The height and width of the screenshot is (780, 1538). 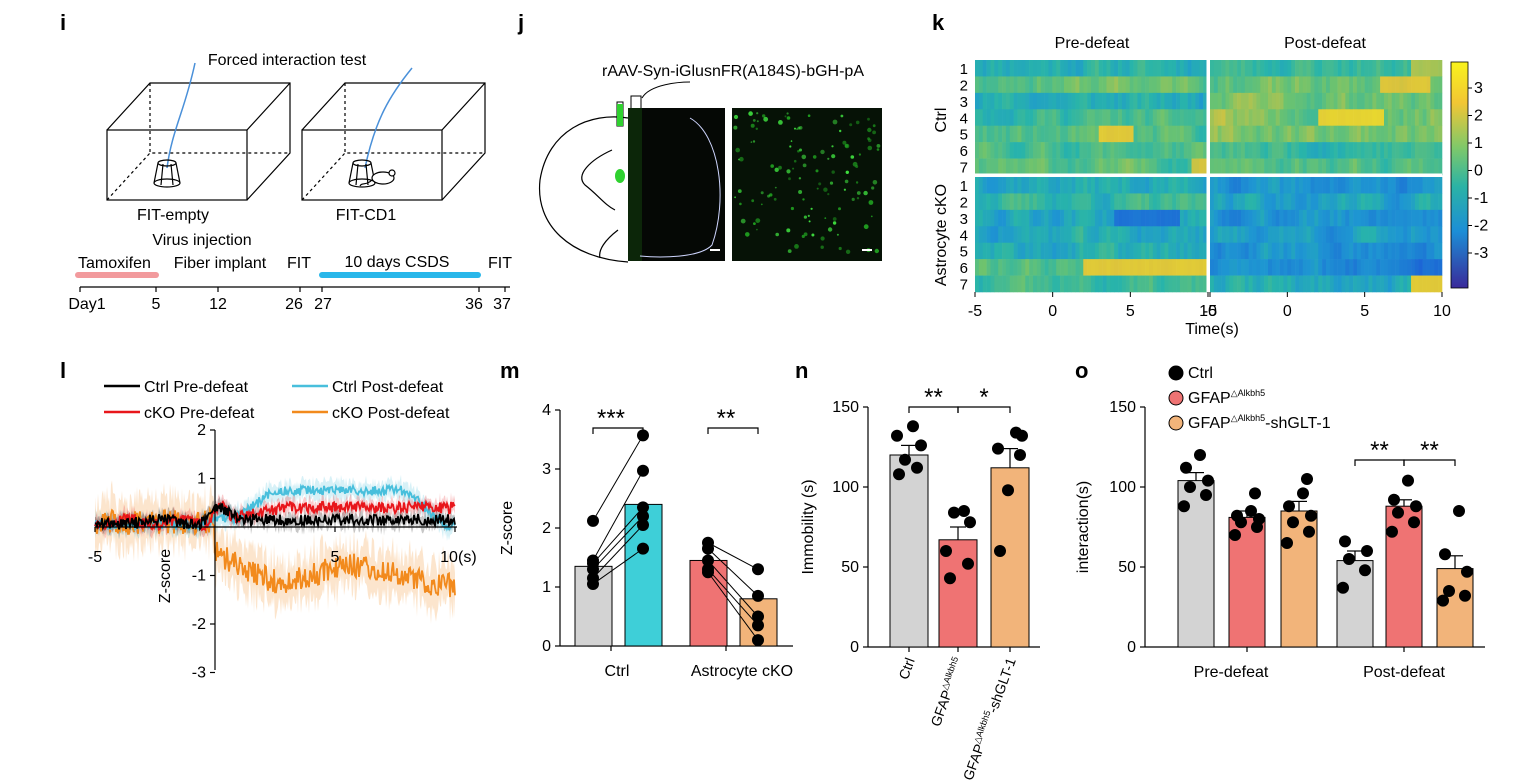 What do you see at coordinates (294, 304) in the screenshot?
I see `timeline-tick-label: 26` at bounding box center [294, 304].